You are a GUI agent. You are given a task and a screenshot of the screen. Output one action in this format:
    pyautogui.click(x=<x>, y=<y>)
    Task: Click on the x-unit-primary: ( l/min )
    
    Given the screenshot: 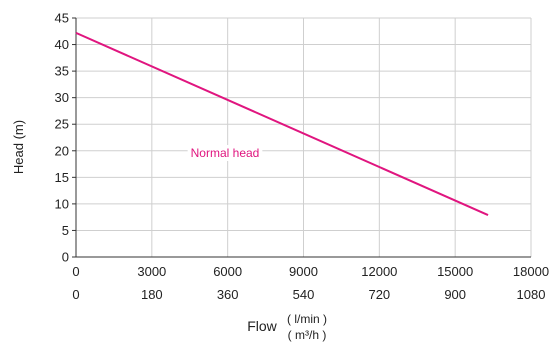 What is the action you would take?
    pyautogui.click(x=307, y=319)
    